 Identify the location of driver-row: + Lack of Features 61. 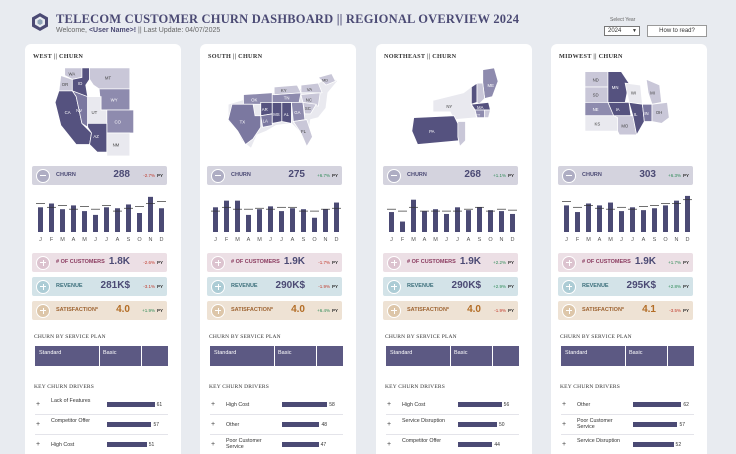
(101, 405).